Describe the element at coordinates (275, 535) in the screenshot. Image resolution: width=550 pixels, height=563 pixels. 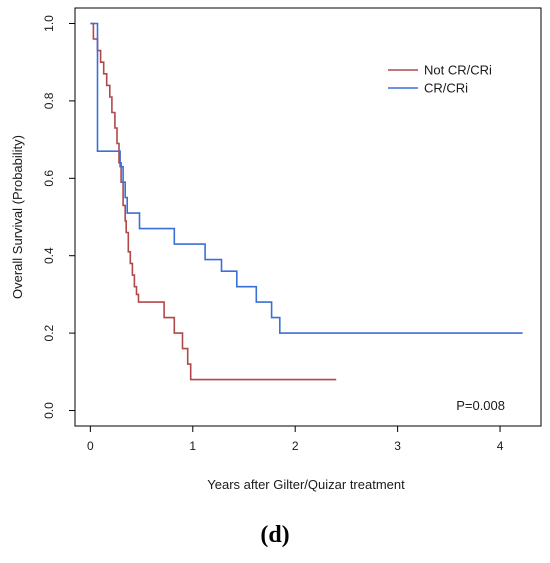
I see `panel-label: (d)` at that location.